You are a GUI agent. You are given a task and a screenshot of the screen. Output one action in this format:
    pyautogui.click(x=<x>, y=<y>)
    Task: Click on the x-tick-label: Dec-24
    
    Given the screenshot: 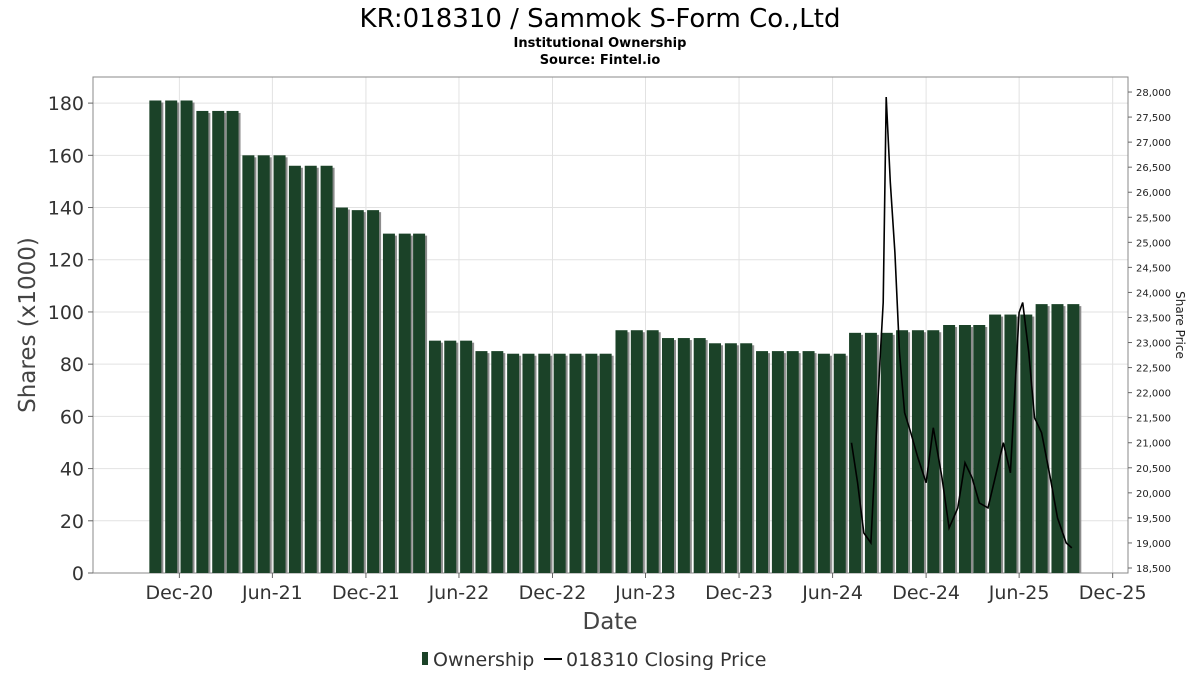 What is the action you would take?
    pyautogui.click(x=926, y=593)
    